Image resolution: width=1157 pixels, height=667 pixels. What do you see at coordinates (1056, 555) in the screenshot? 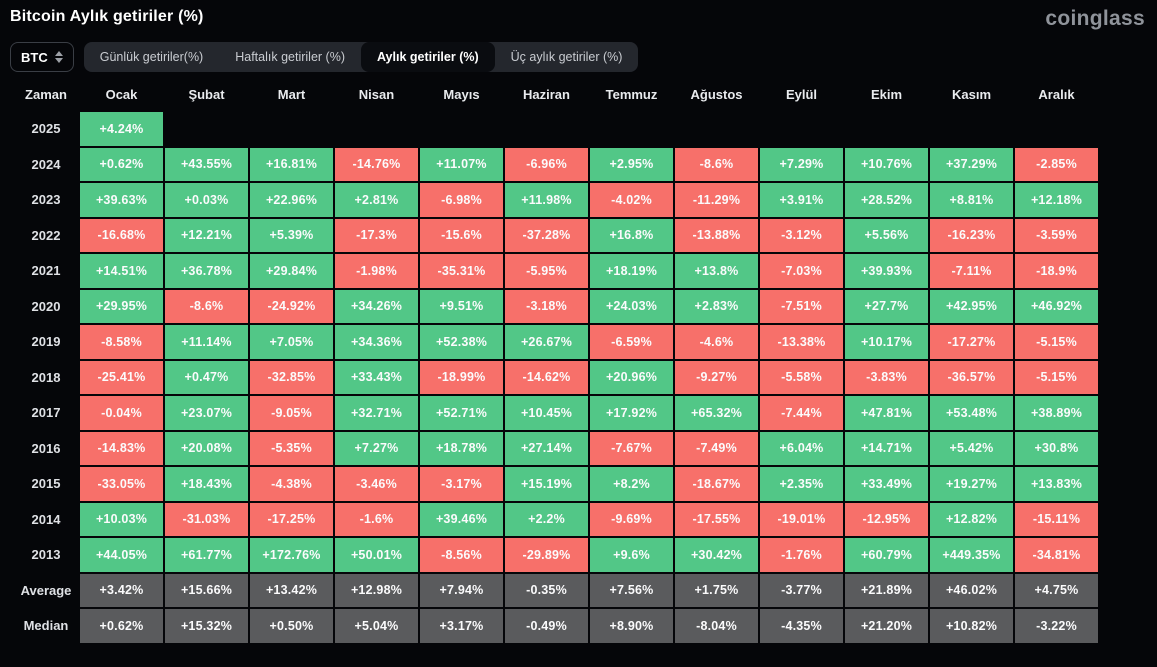
I see `return-cell: -34.81%` at bounding box center [1056, 555].